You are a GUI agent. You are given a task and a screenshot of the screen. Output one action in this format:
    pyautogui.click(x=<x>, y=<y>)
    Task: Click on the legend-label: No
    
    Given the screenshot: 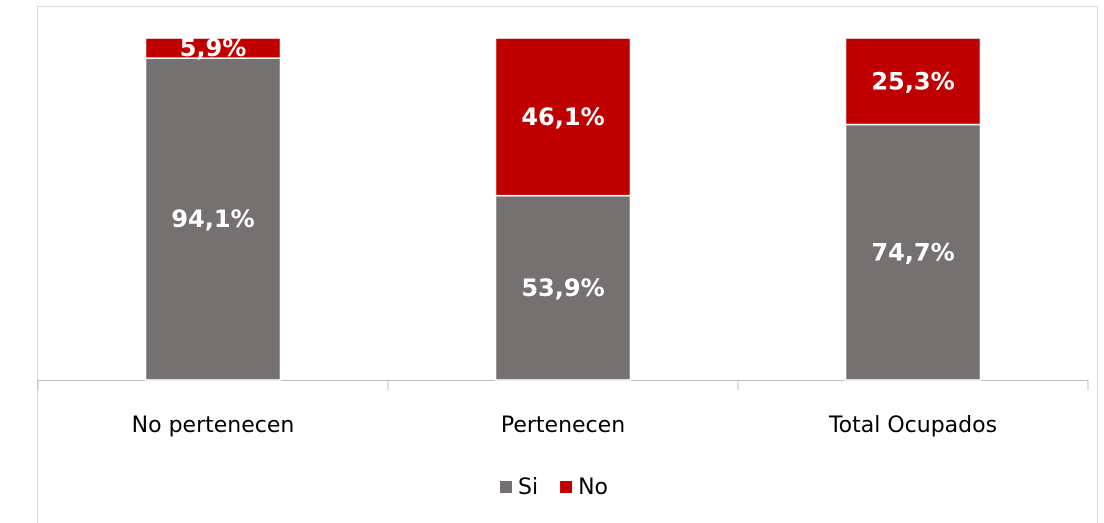 What is the action you would take?
    pyautogui.click(x=593, y=487)
    